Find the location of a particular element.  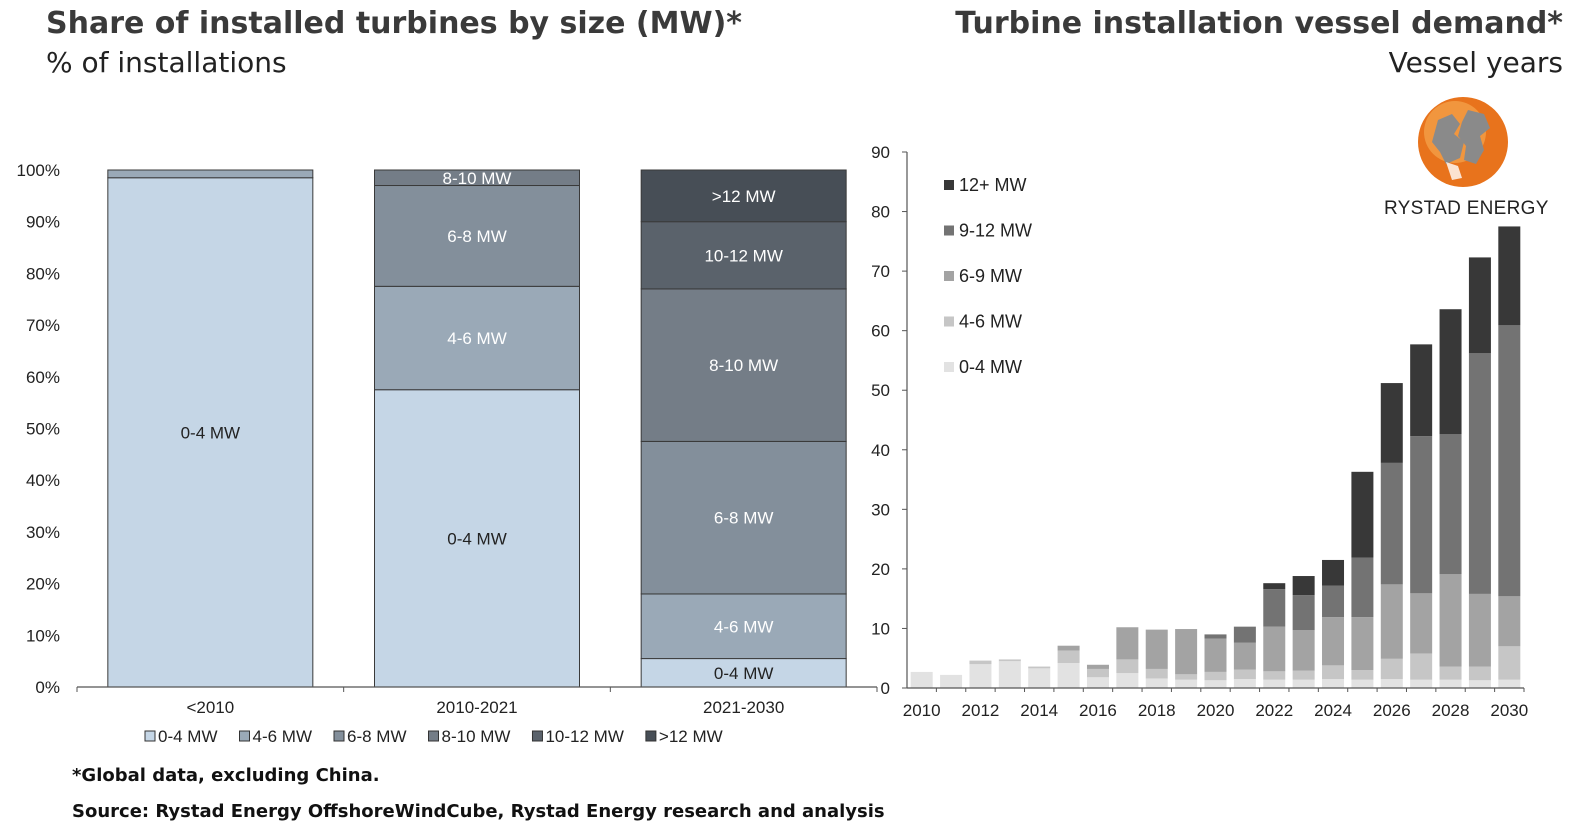

right-chart-title: Turbine installation vessel demand* is located at coordinates (1259, 23).